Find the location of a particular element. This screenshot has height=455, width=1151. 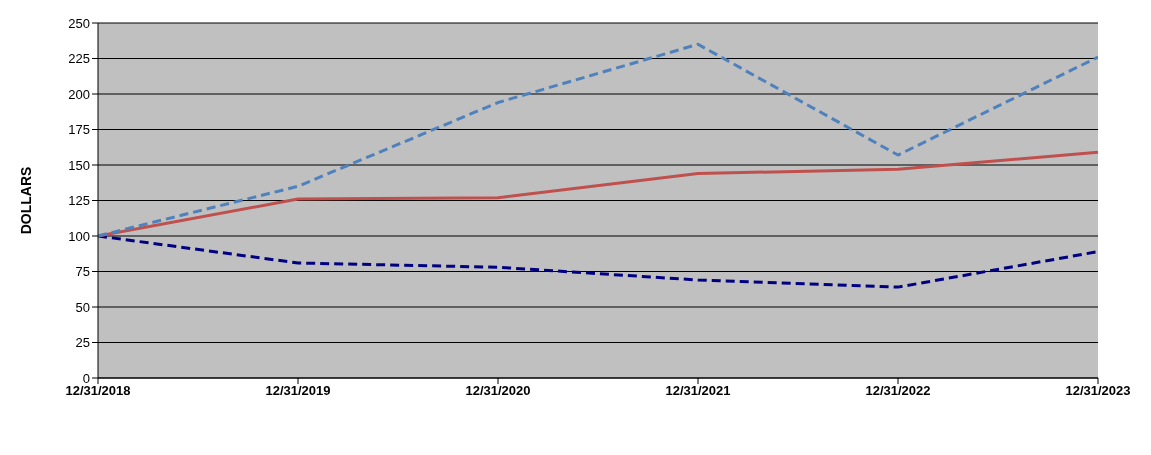

y-axis-title: DOLLARS is located at coordinates (25, 200).